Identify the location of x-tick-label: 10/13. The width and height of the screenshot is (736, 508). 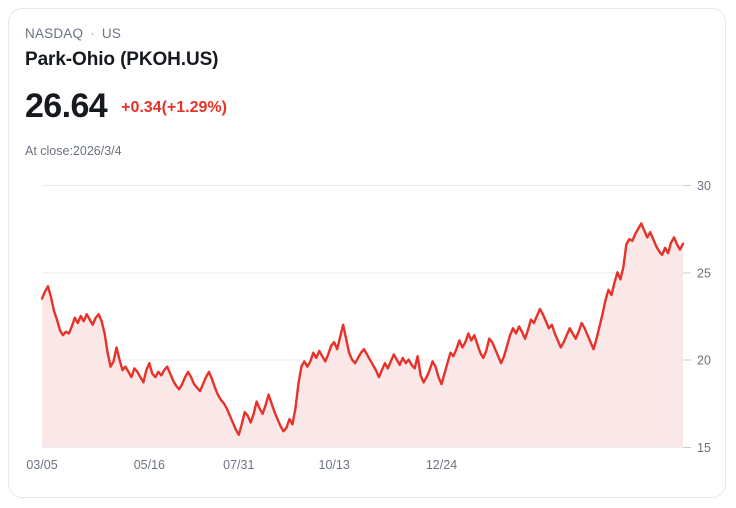
(334, 465).